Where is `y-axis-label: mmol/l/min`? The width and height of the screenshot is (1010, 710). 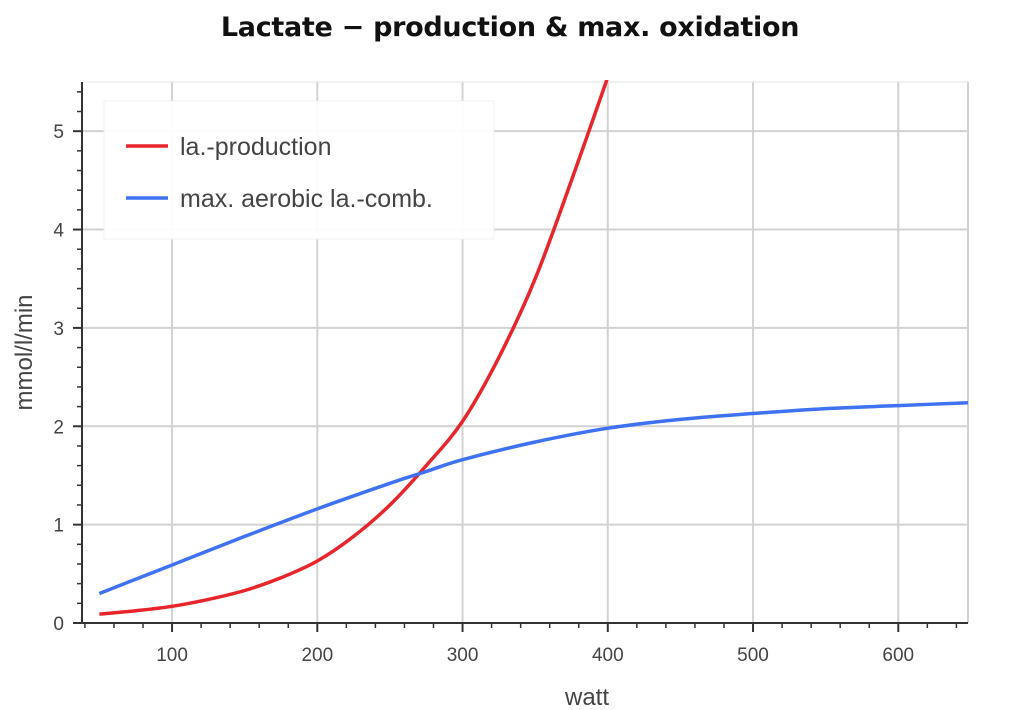
y-axis-label: mmol/l/min is located at coordinates (24, 352).